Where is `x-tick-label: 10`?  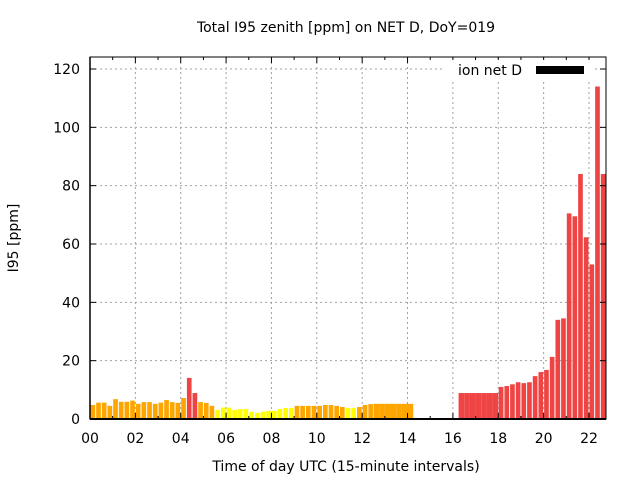
x-tick-label: 10 is located at coordinates (317, 439).